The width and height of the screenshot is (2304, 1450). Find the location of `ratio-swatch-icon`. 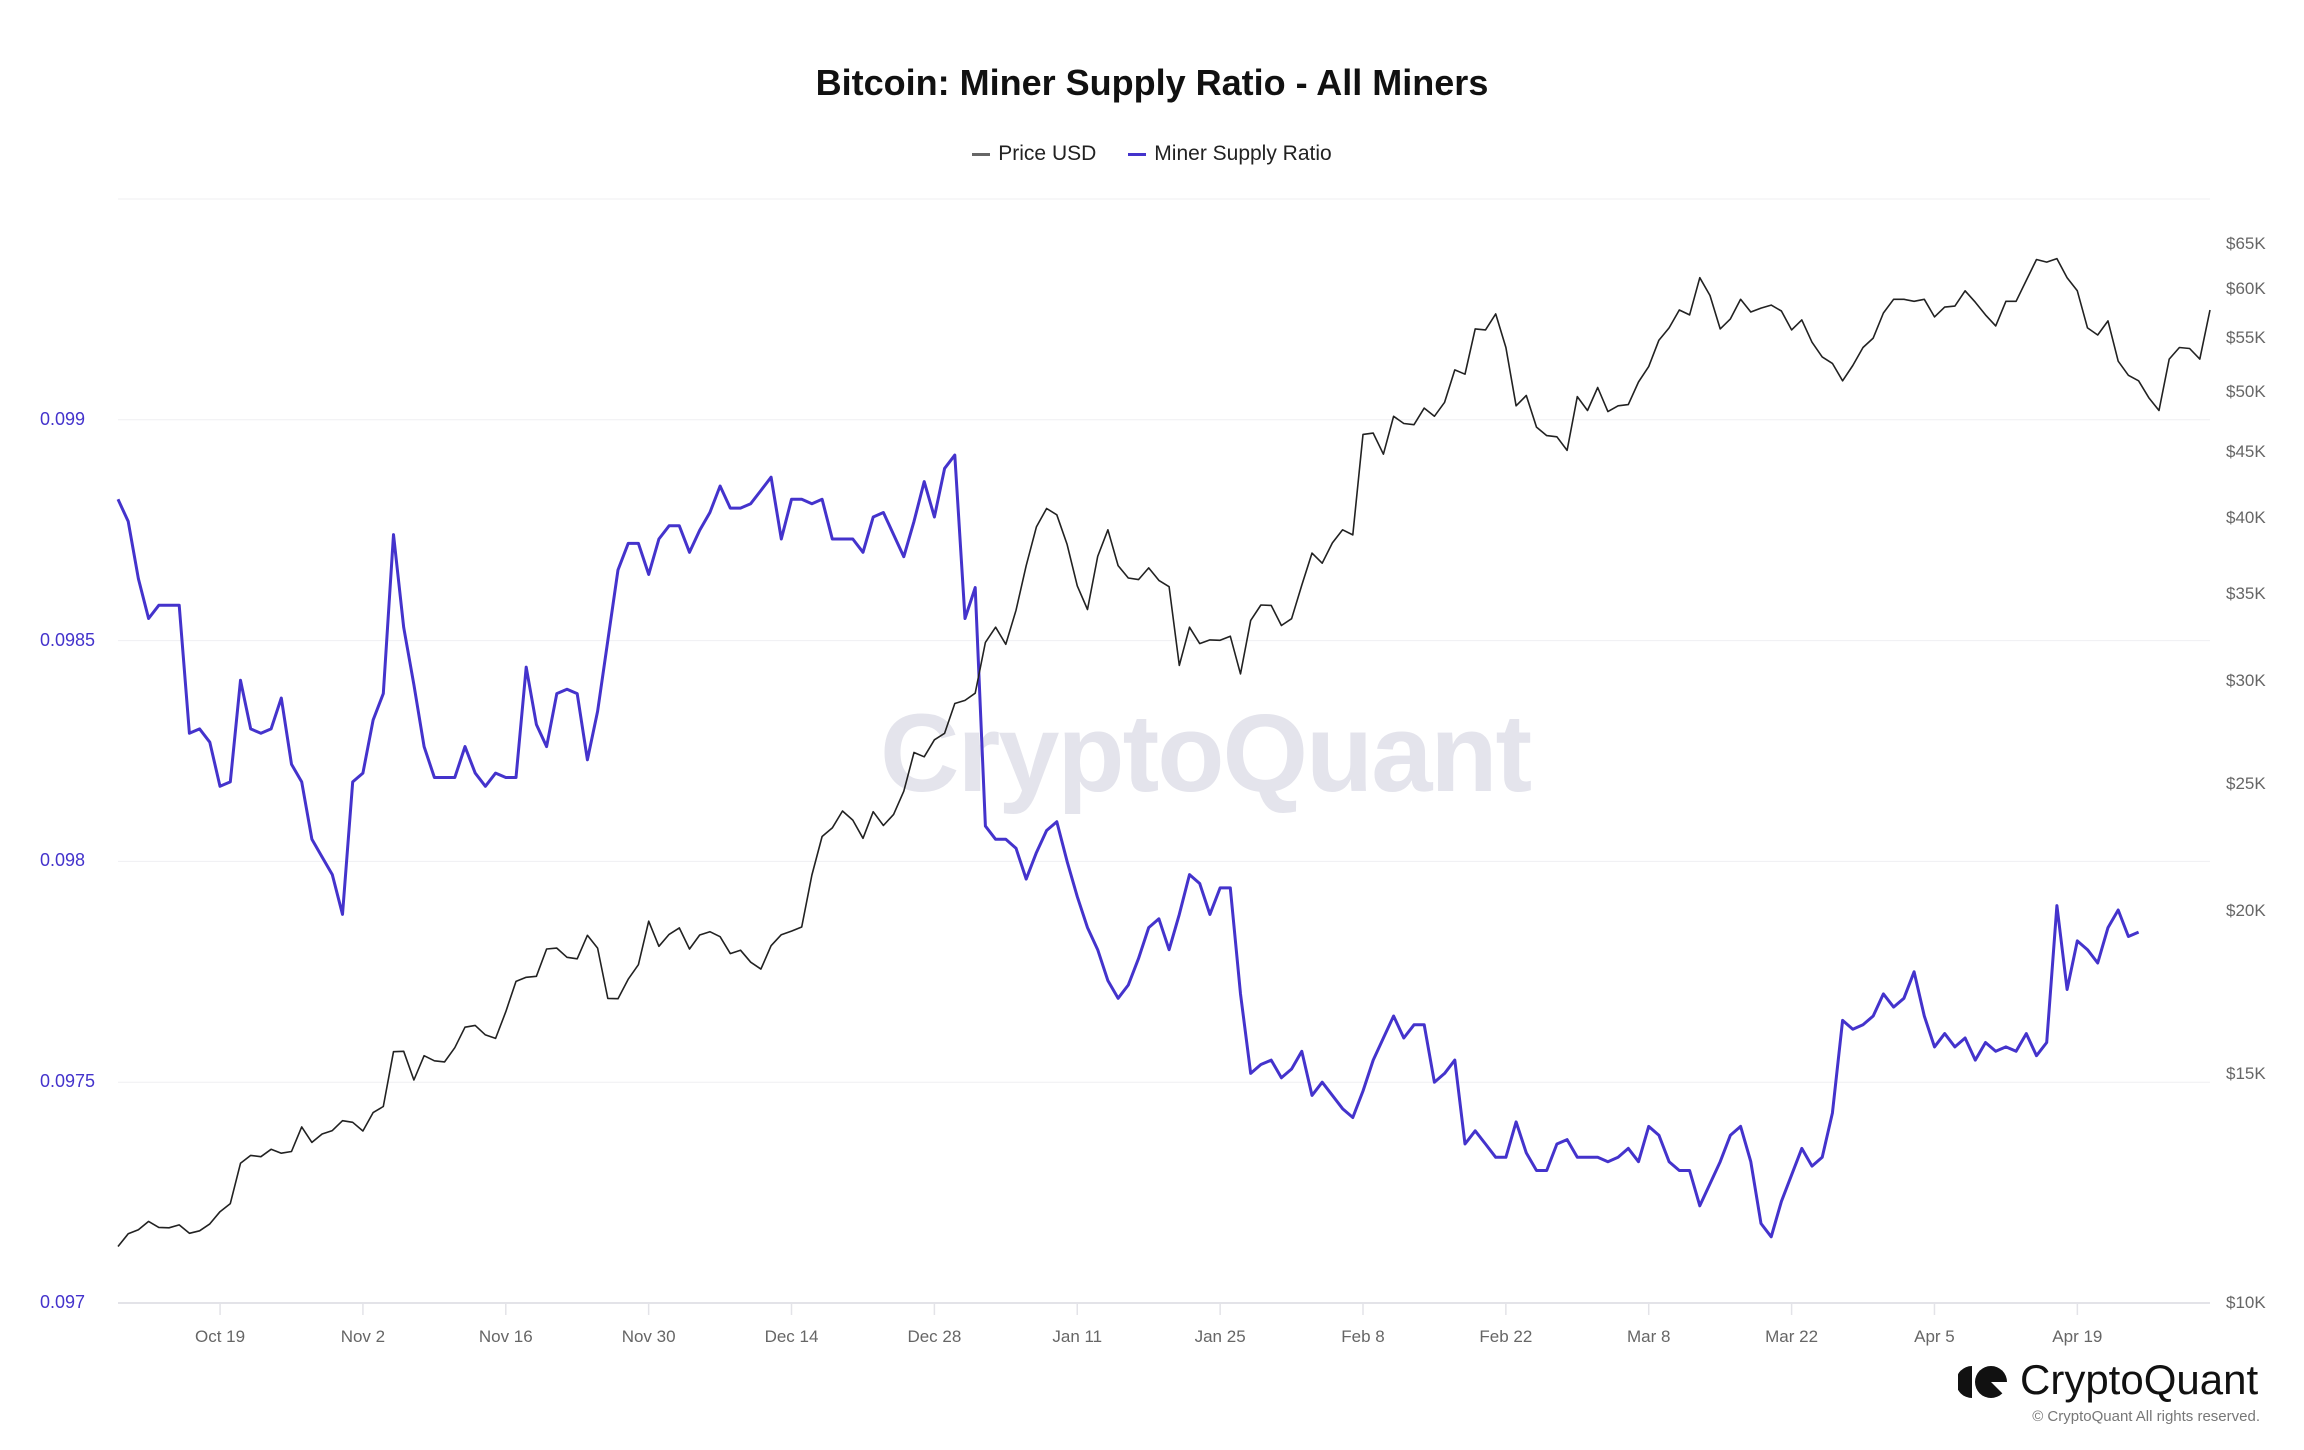

ratio-swatch-icon is located at coordinates (1137, 154).